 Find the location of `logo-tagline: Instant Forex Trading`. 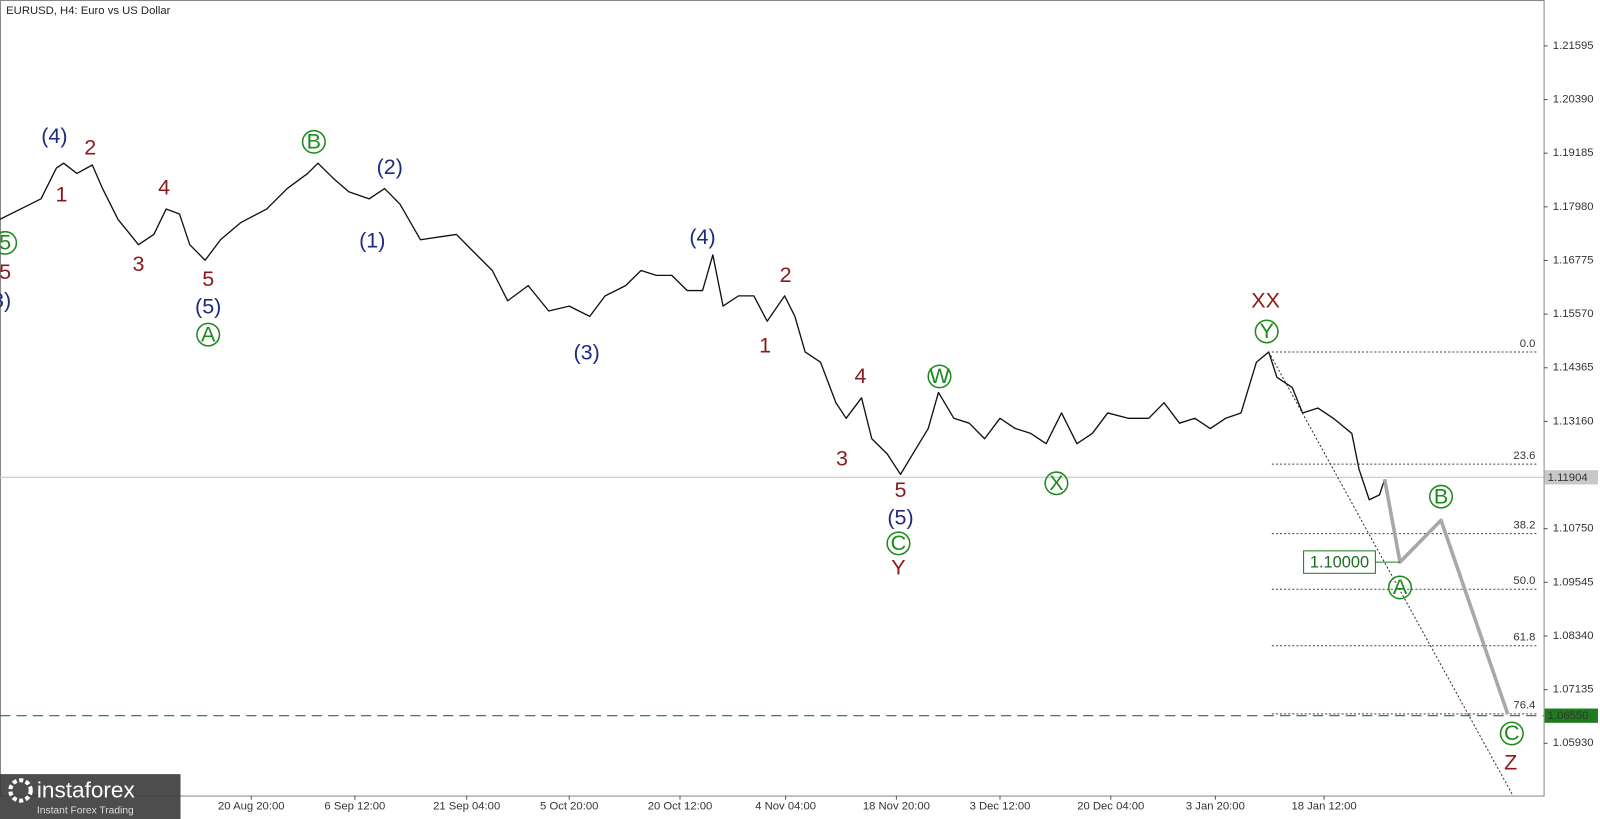

logo-tagline: Instant Forex Trading is located at coordinates (85, 811).